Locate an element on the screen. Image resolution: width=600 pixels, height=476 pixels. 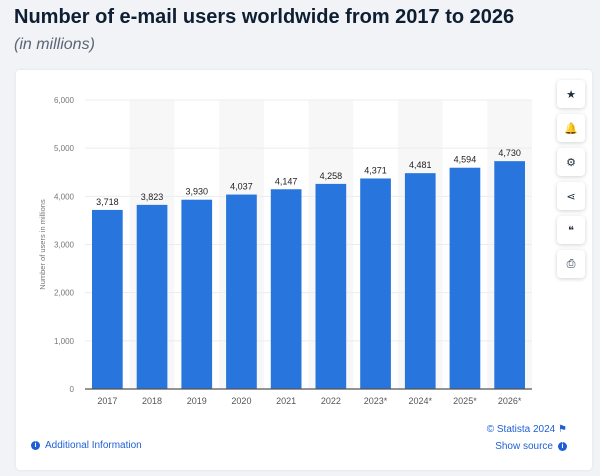
show-source-label: Show source is located at coordinates (524, 446).